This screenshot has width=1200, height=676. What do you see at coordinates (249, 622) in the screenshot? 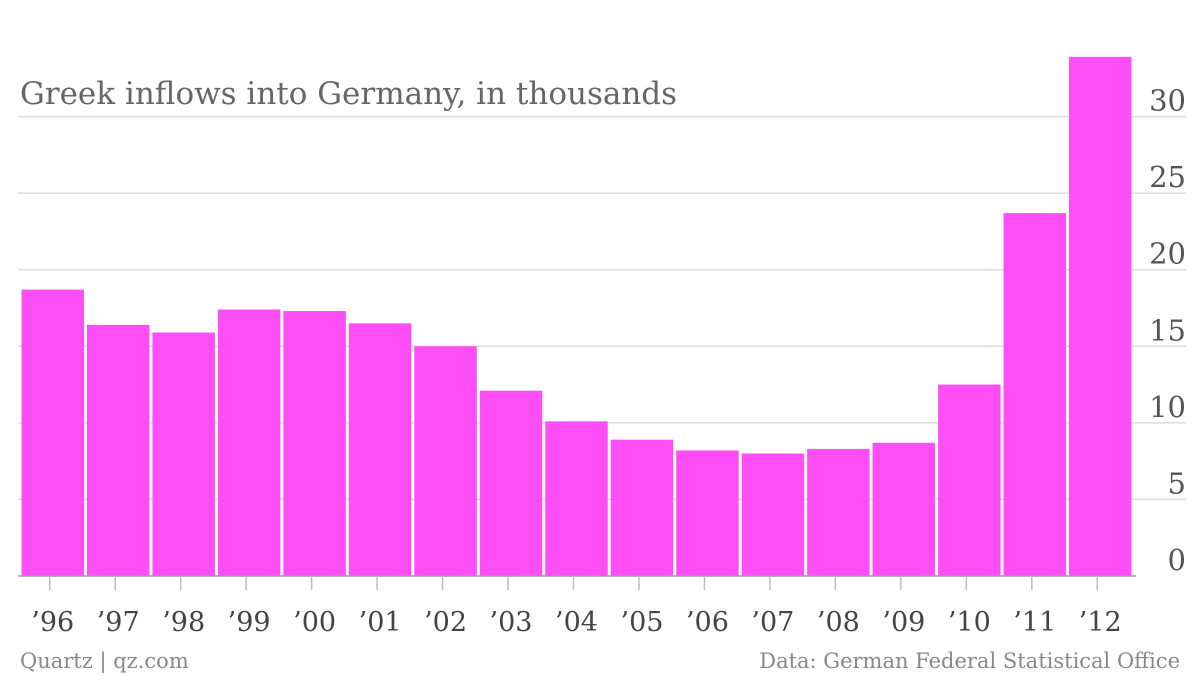
I see `x-tick-label: ’99` at bounding box center [249, 622].